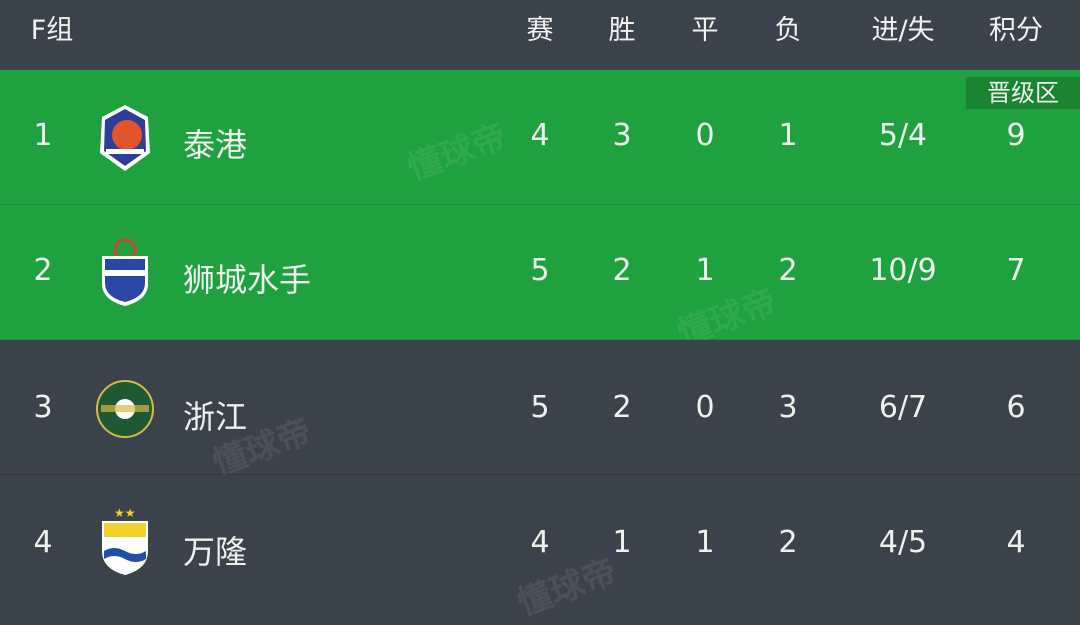 The height and width of the screenshot is (625, 1080). What do you see at coordinates (125, 272) in the screenshot?
I see `lion-city-sailors-crest-icon` at bounding box center [125, 272].